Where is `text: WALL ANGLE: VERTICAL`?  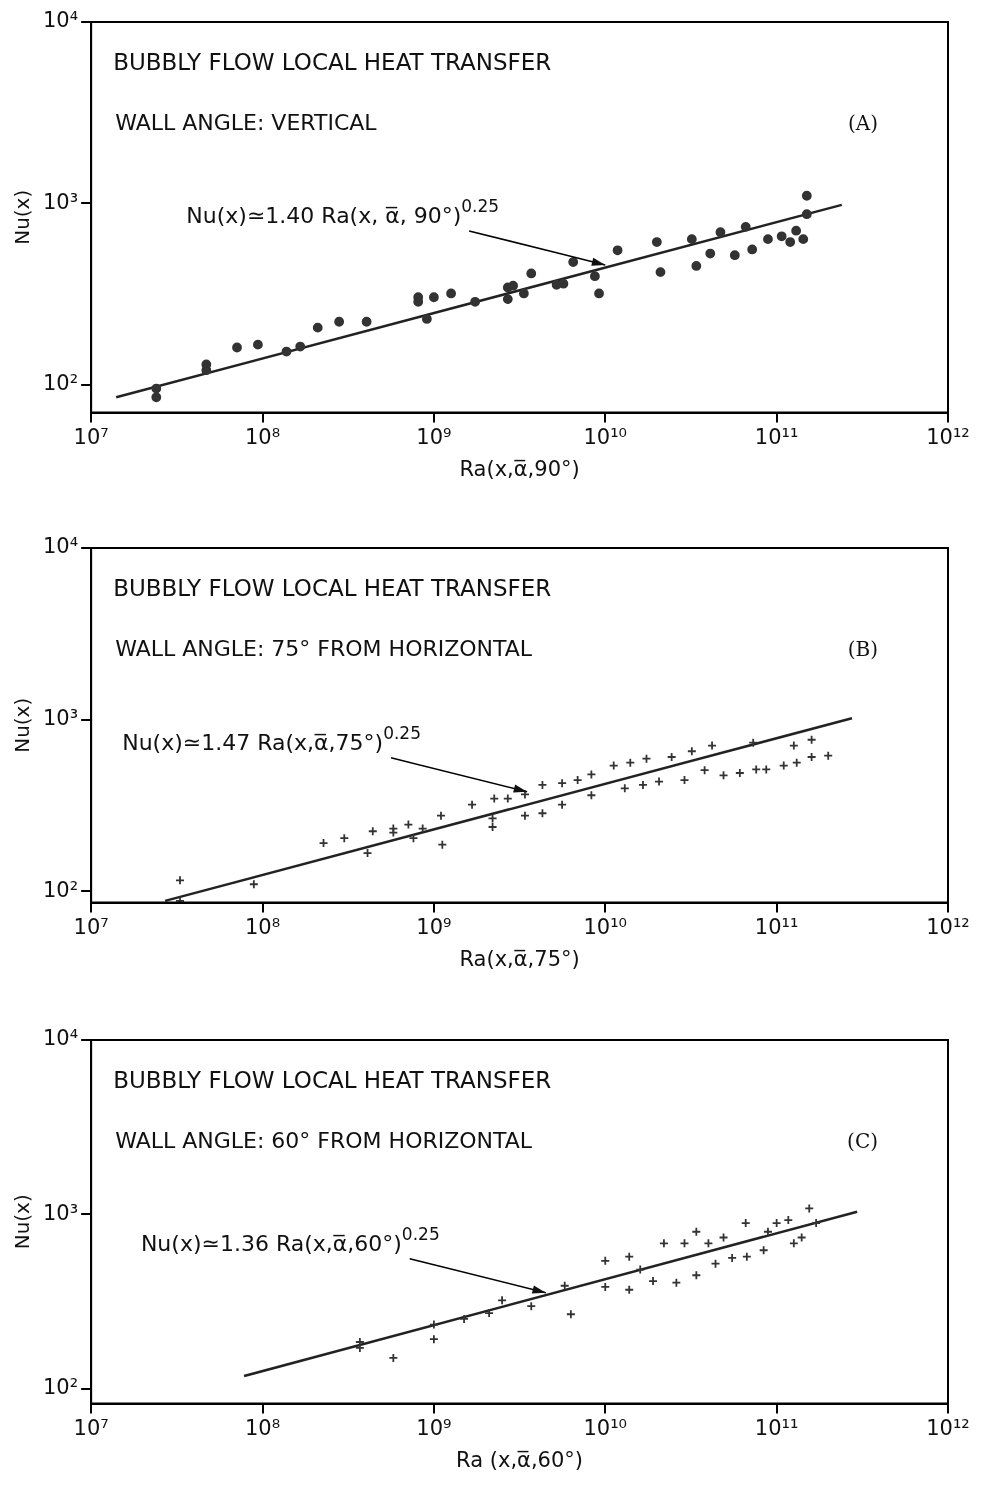
text: WALL ANGLE: VERTICAL is located at coordinates (246, 122).